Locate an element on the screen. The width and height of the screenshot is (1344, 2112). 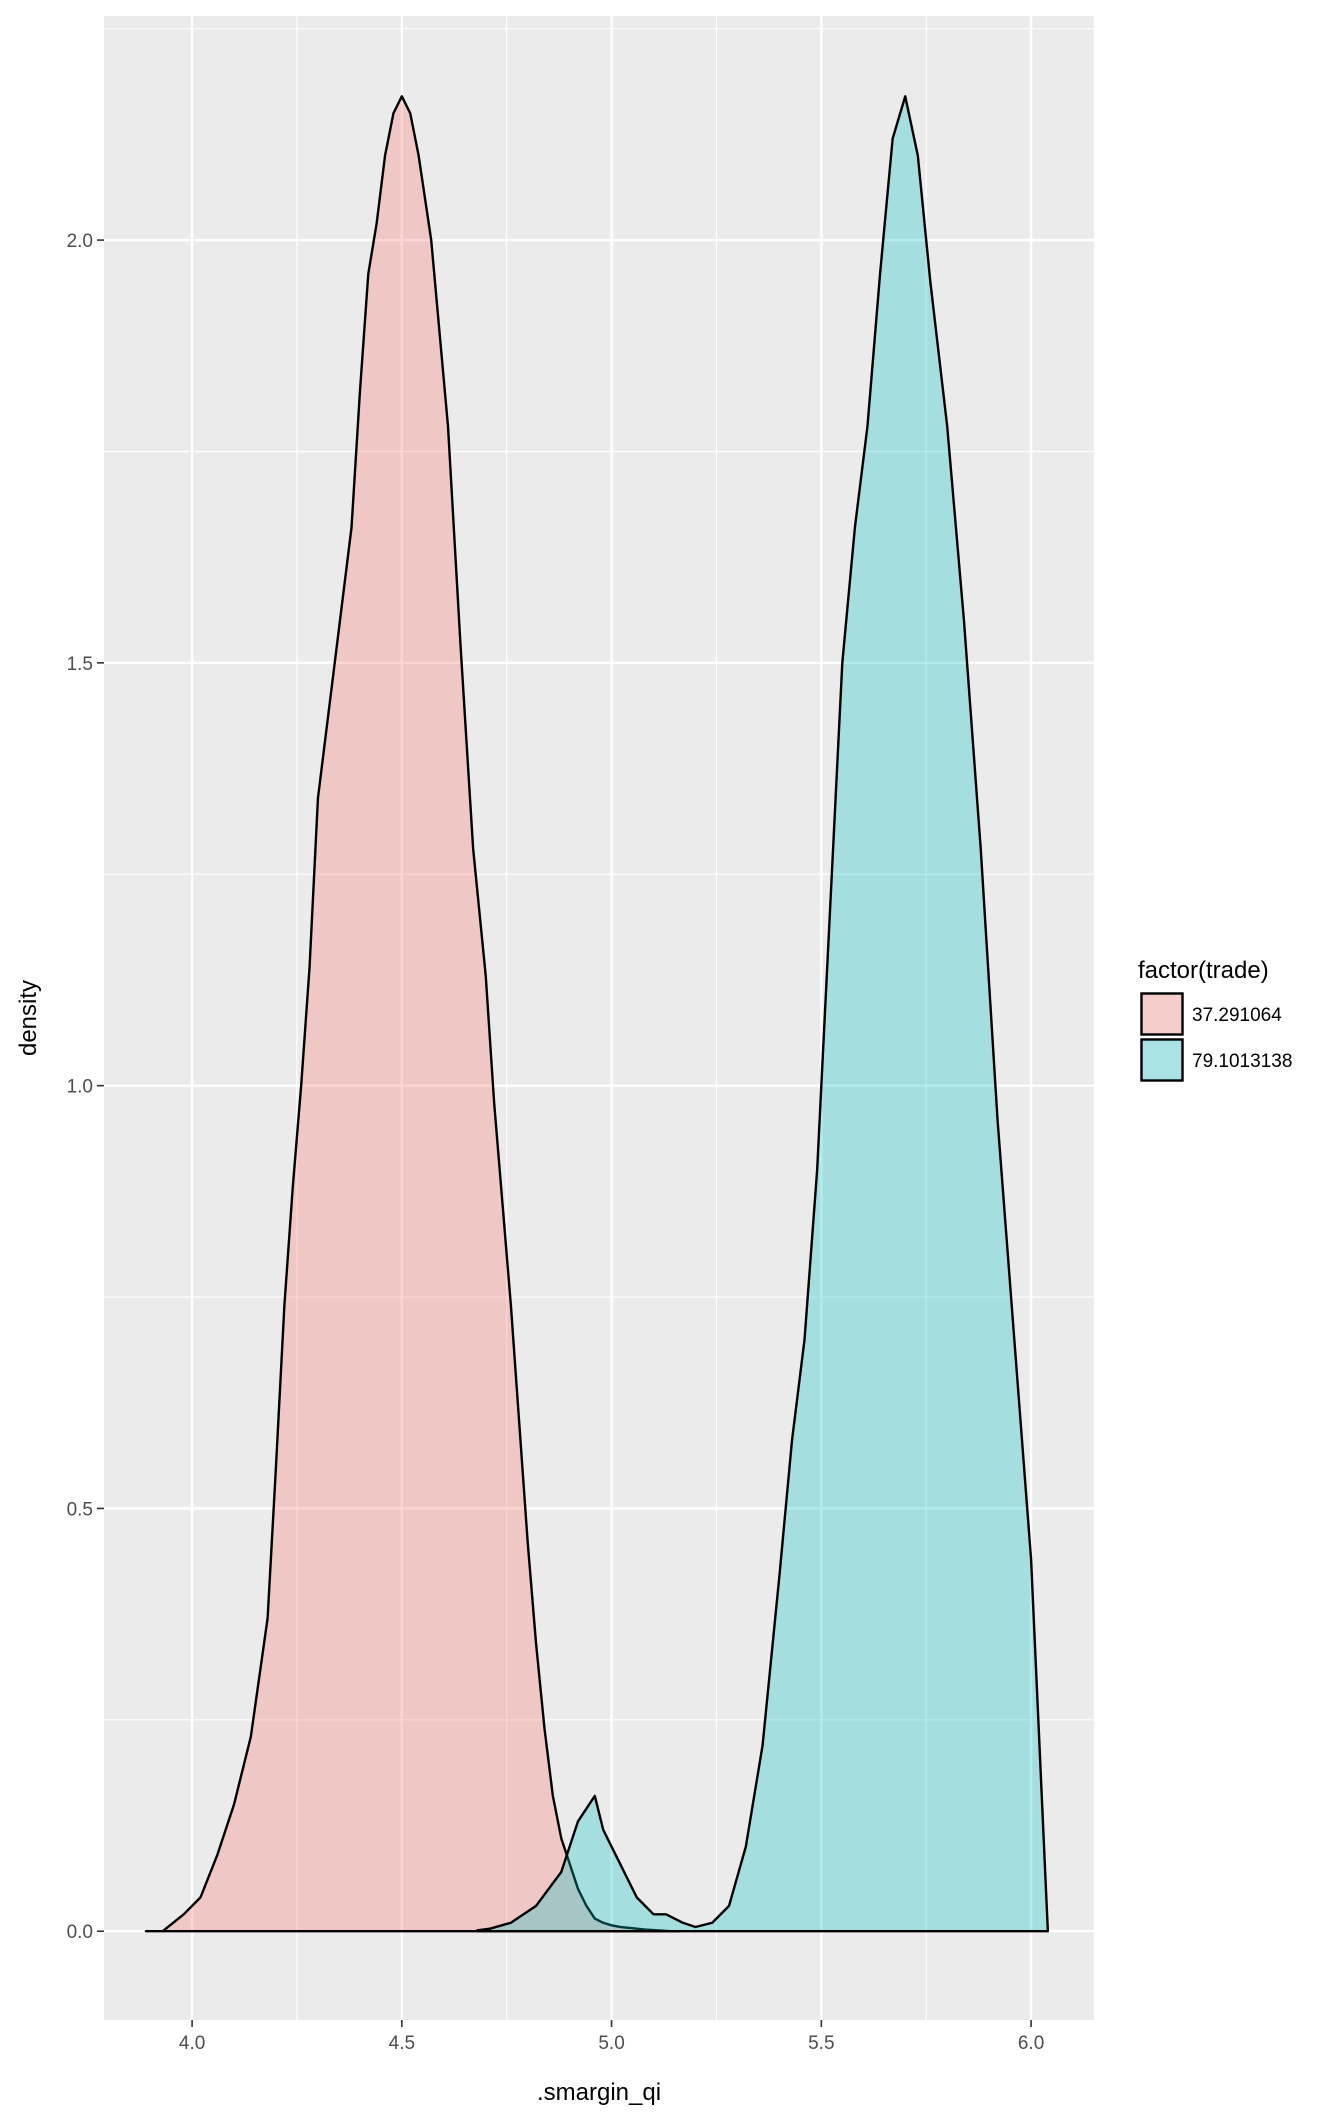
x-tick-label: 5.5 is located at coordinates (821, 2043).